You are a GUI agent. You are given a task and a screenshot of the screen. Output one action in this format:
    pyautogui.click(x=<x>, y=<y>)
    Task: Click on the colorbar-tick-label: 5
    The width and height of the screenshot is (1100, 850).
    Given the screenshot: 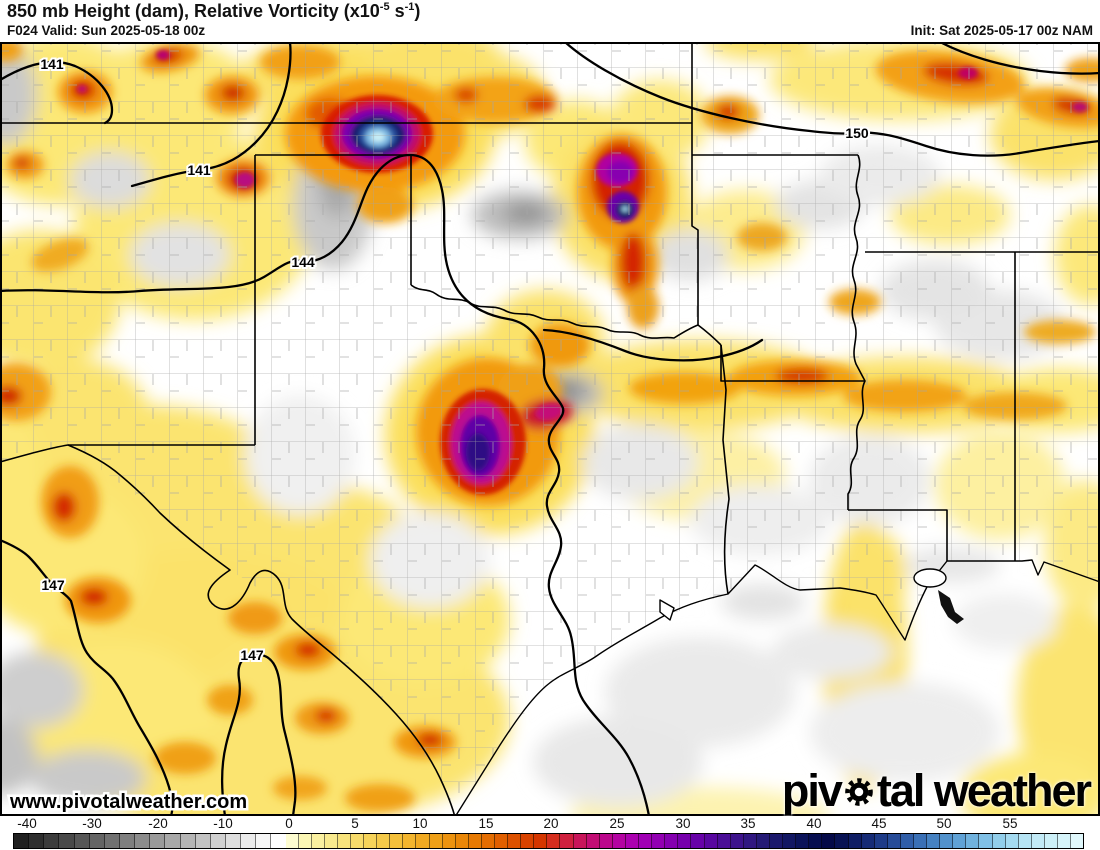 What is the action you would take?
    pyautogui.click(x=355, y=823)
    